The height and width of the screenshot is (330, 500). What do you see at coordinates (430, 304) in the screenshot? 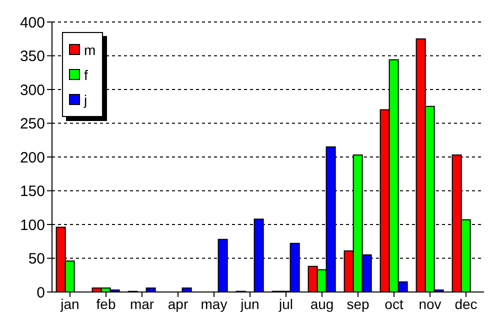
I see `x-tick-label: nov` at bounding box center [430, 304].